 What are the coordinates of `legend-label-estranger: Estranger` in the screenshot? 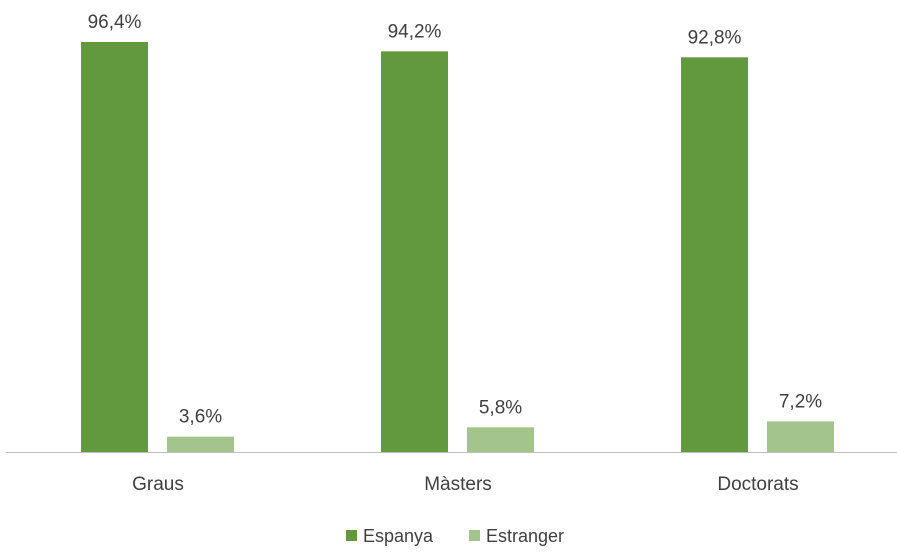 It's located at (525, 536).